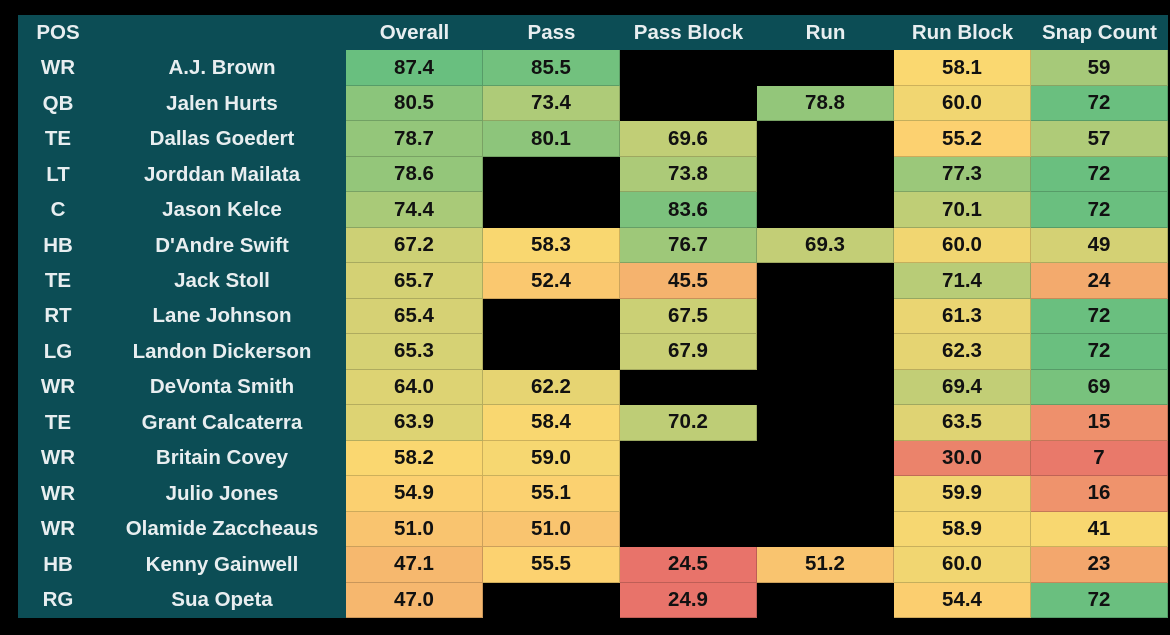 Image resolution: width=1170 pixels, height=635 pixels. I want to click on grade-cell: 47.0, so click(414, 600).